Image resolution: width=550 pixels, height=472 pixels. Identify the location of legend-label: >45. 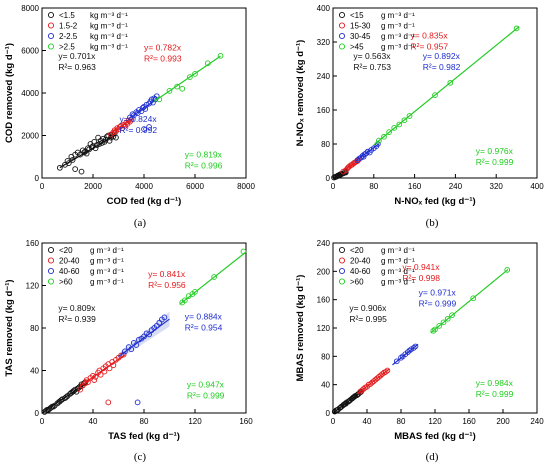
(357, 47).